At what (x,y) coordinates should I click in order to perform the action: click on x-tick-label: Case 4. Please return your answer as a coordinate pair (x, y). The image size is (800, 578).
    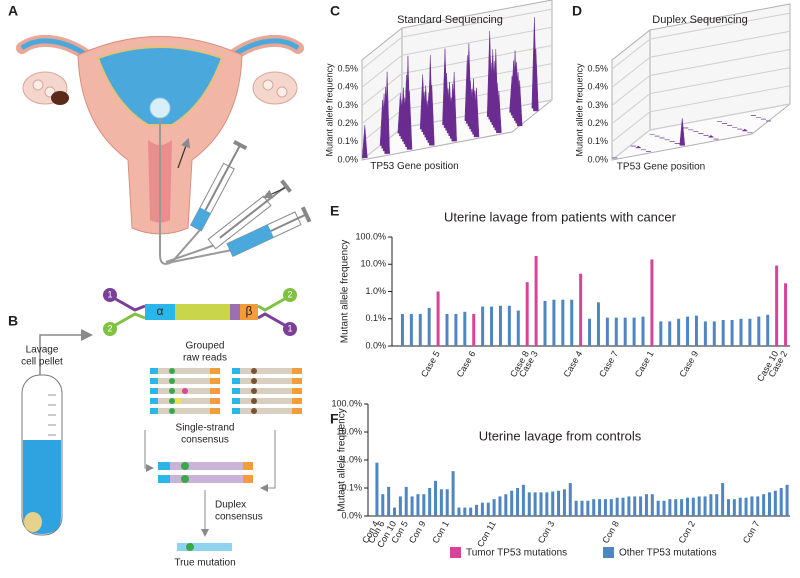
    Looking at the image, I should click on (572, 364).